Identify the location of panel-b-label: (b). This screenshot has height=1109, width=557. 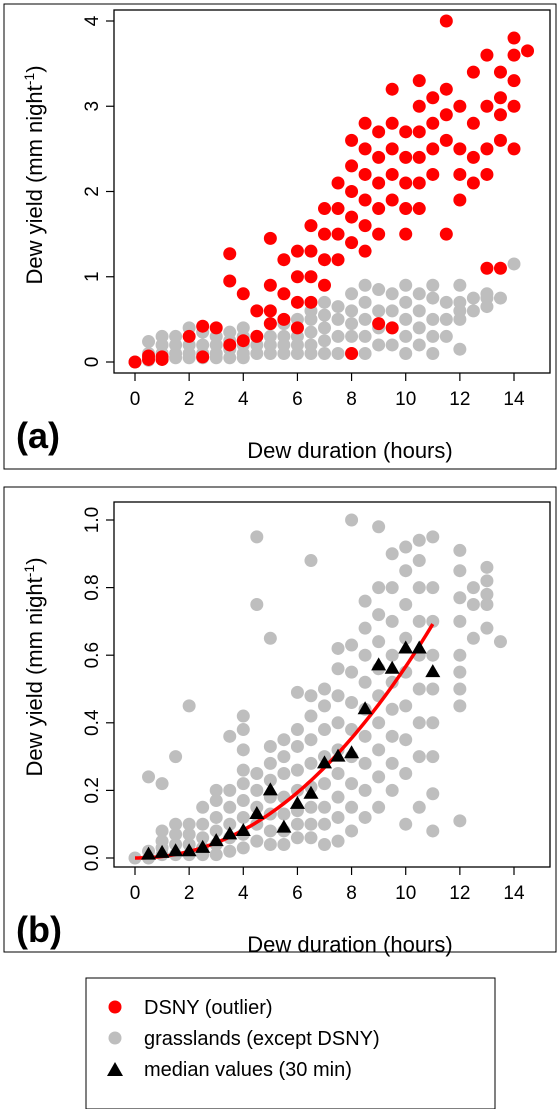
(39, 929).